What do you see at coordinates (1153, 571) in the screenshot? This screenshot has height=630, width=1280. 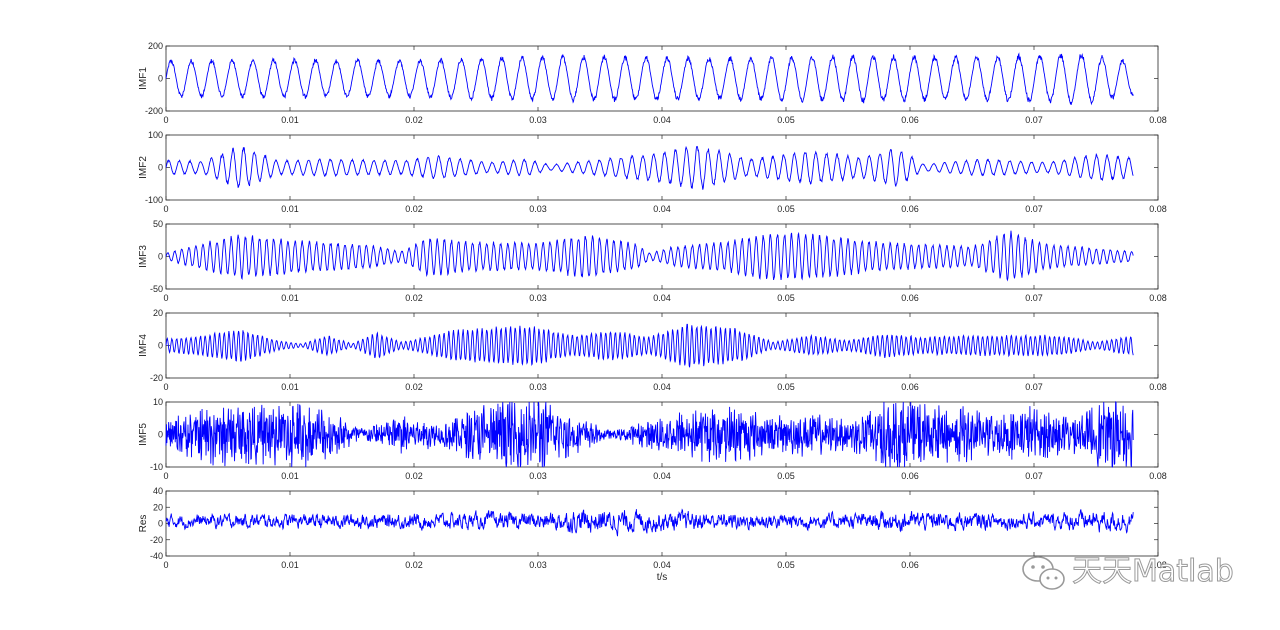 I see `watermark-text: 天天Matlab` at bounding box center [1153, 571].